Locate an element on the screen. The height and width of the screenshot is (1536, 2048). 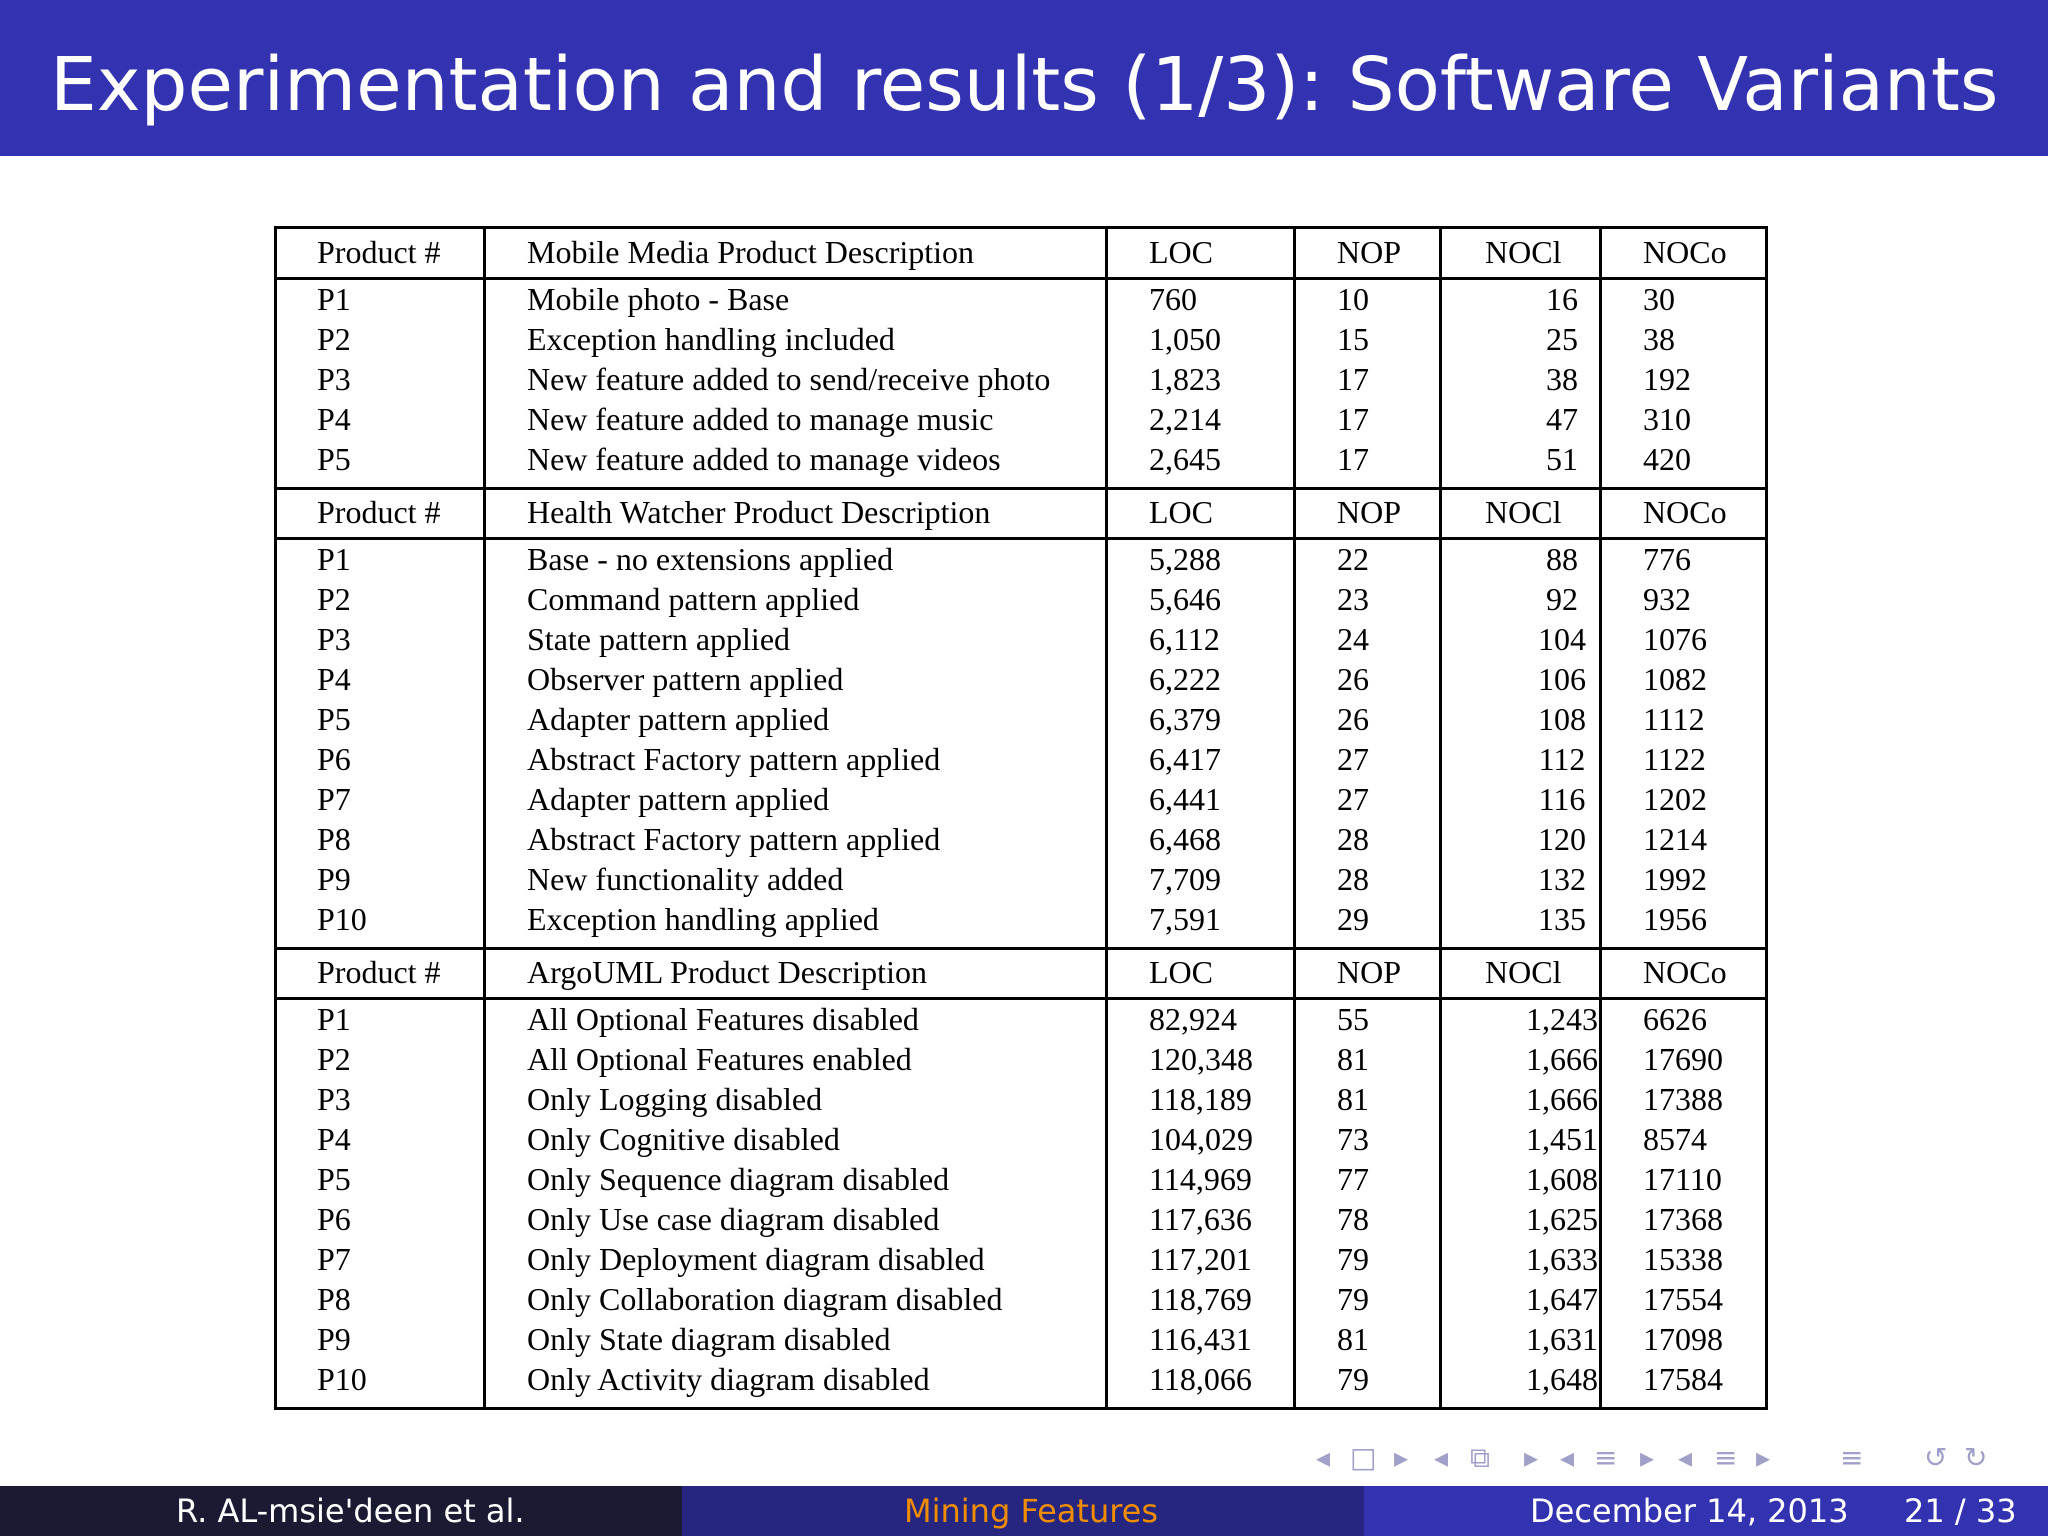
cell-description: Only Deployment diagram disabled is located at coordinates (756, 1259).